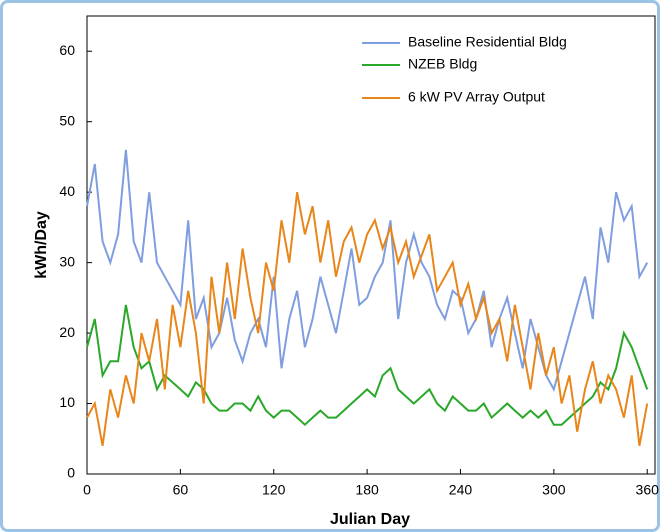  What do you see at coordinates (487, 42) in the screenshot?
I see `legend-label: Baseline Residential Bldg` at bounding box center [487, 42].